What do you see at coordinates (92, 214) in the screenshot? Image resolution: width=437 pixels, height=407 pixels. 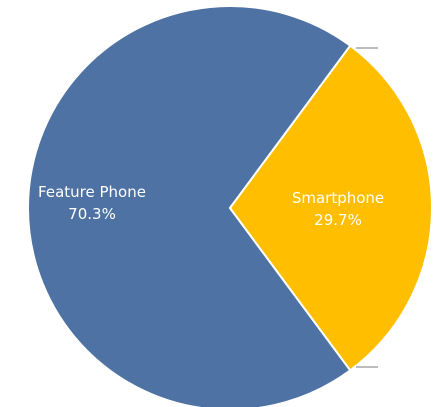 I see `feature-phone-value-label: 70.3%` at bounding box center [92, 214].